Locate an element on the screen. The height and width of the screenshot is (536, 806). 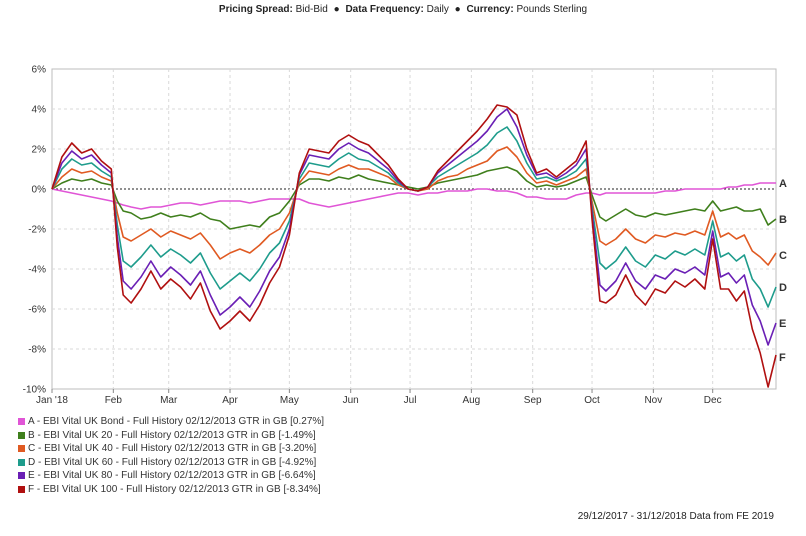
series-end-label-a: A is located at coordinates (783, 184).